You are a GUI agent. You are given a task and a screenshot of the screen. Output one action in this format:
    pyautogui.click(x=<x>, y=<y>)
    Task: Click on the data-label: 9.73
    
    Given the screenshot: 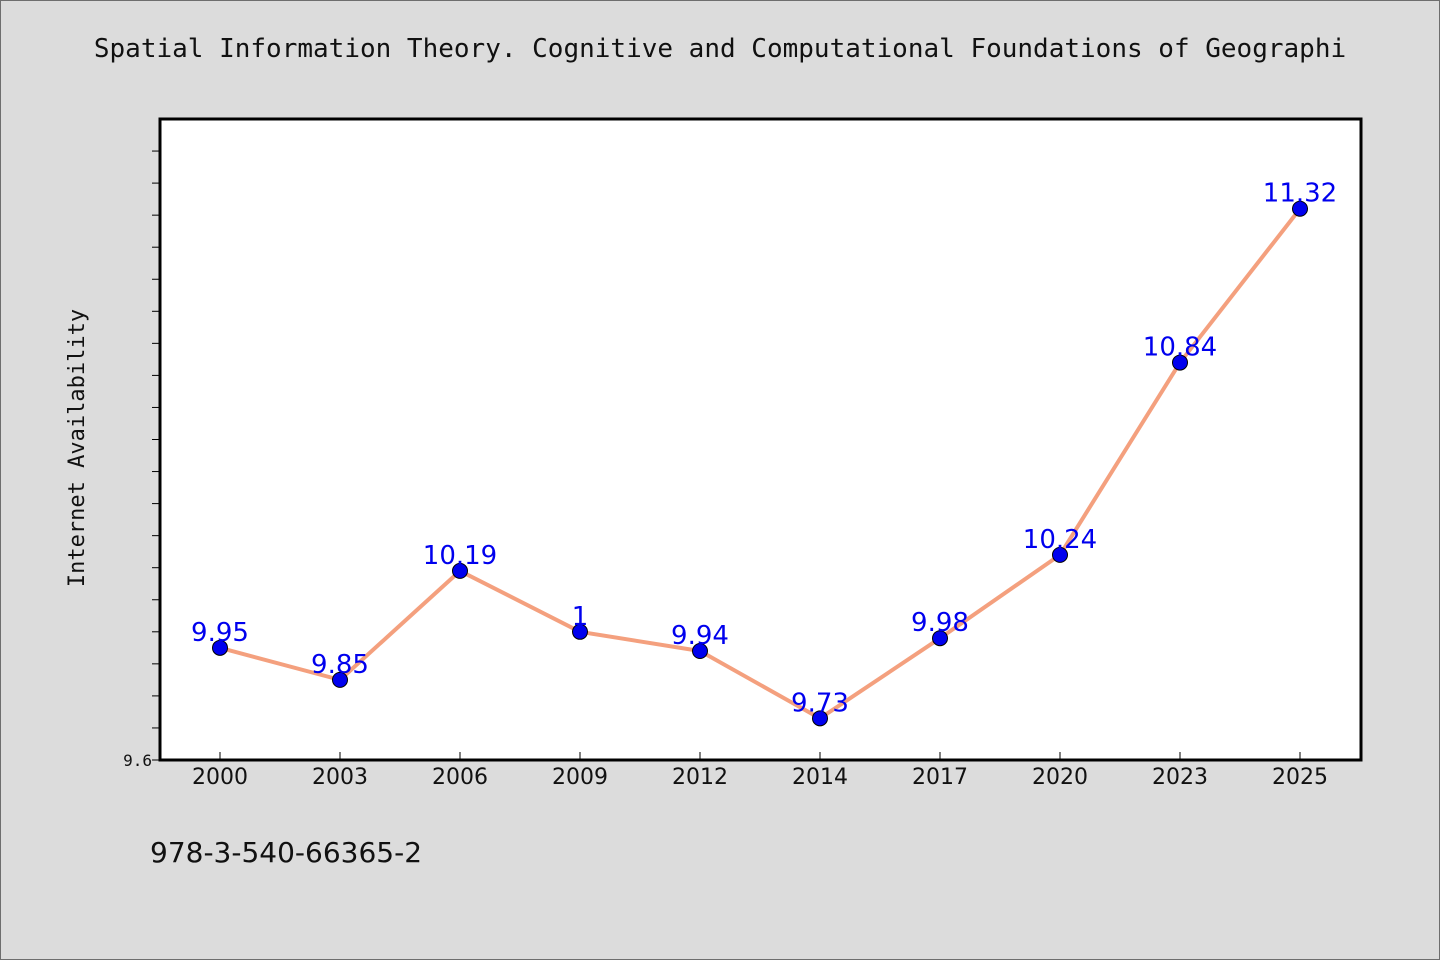 What is the action you would take?
    pyautogui.click(x=820, y=703)
    